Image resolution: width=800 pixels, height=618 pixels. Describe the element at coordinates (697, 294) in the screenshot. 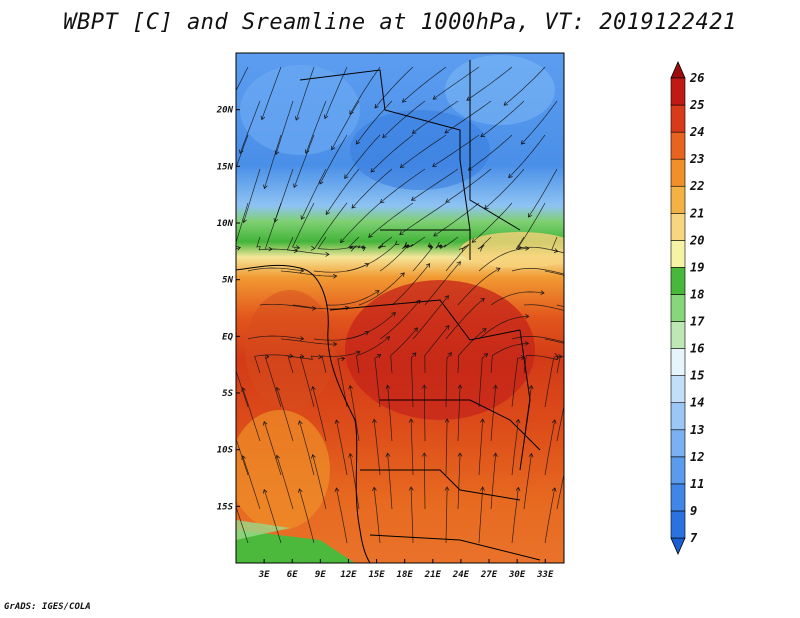

I see `colorbar-label: 18` at that location.